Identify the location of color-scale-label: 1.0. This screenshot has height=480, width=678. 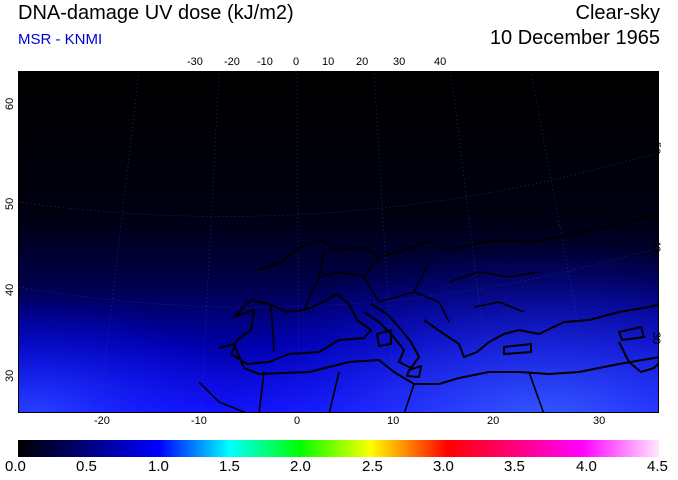
(158, 466).